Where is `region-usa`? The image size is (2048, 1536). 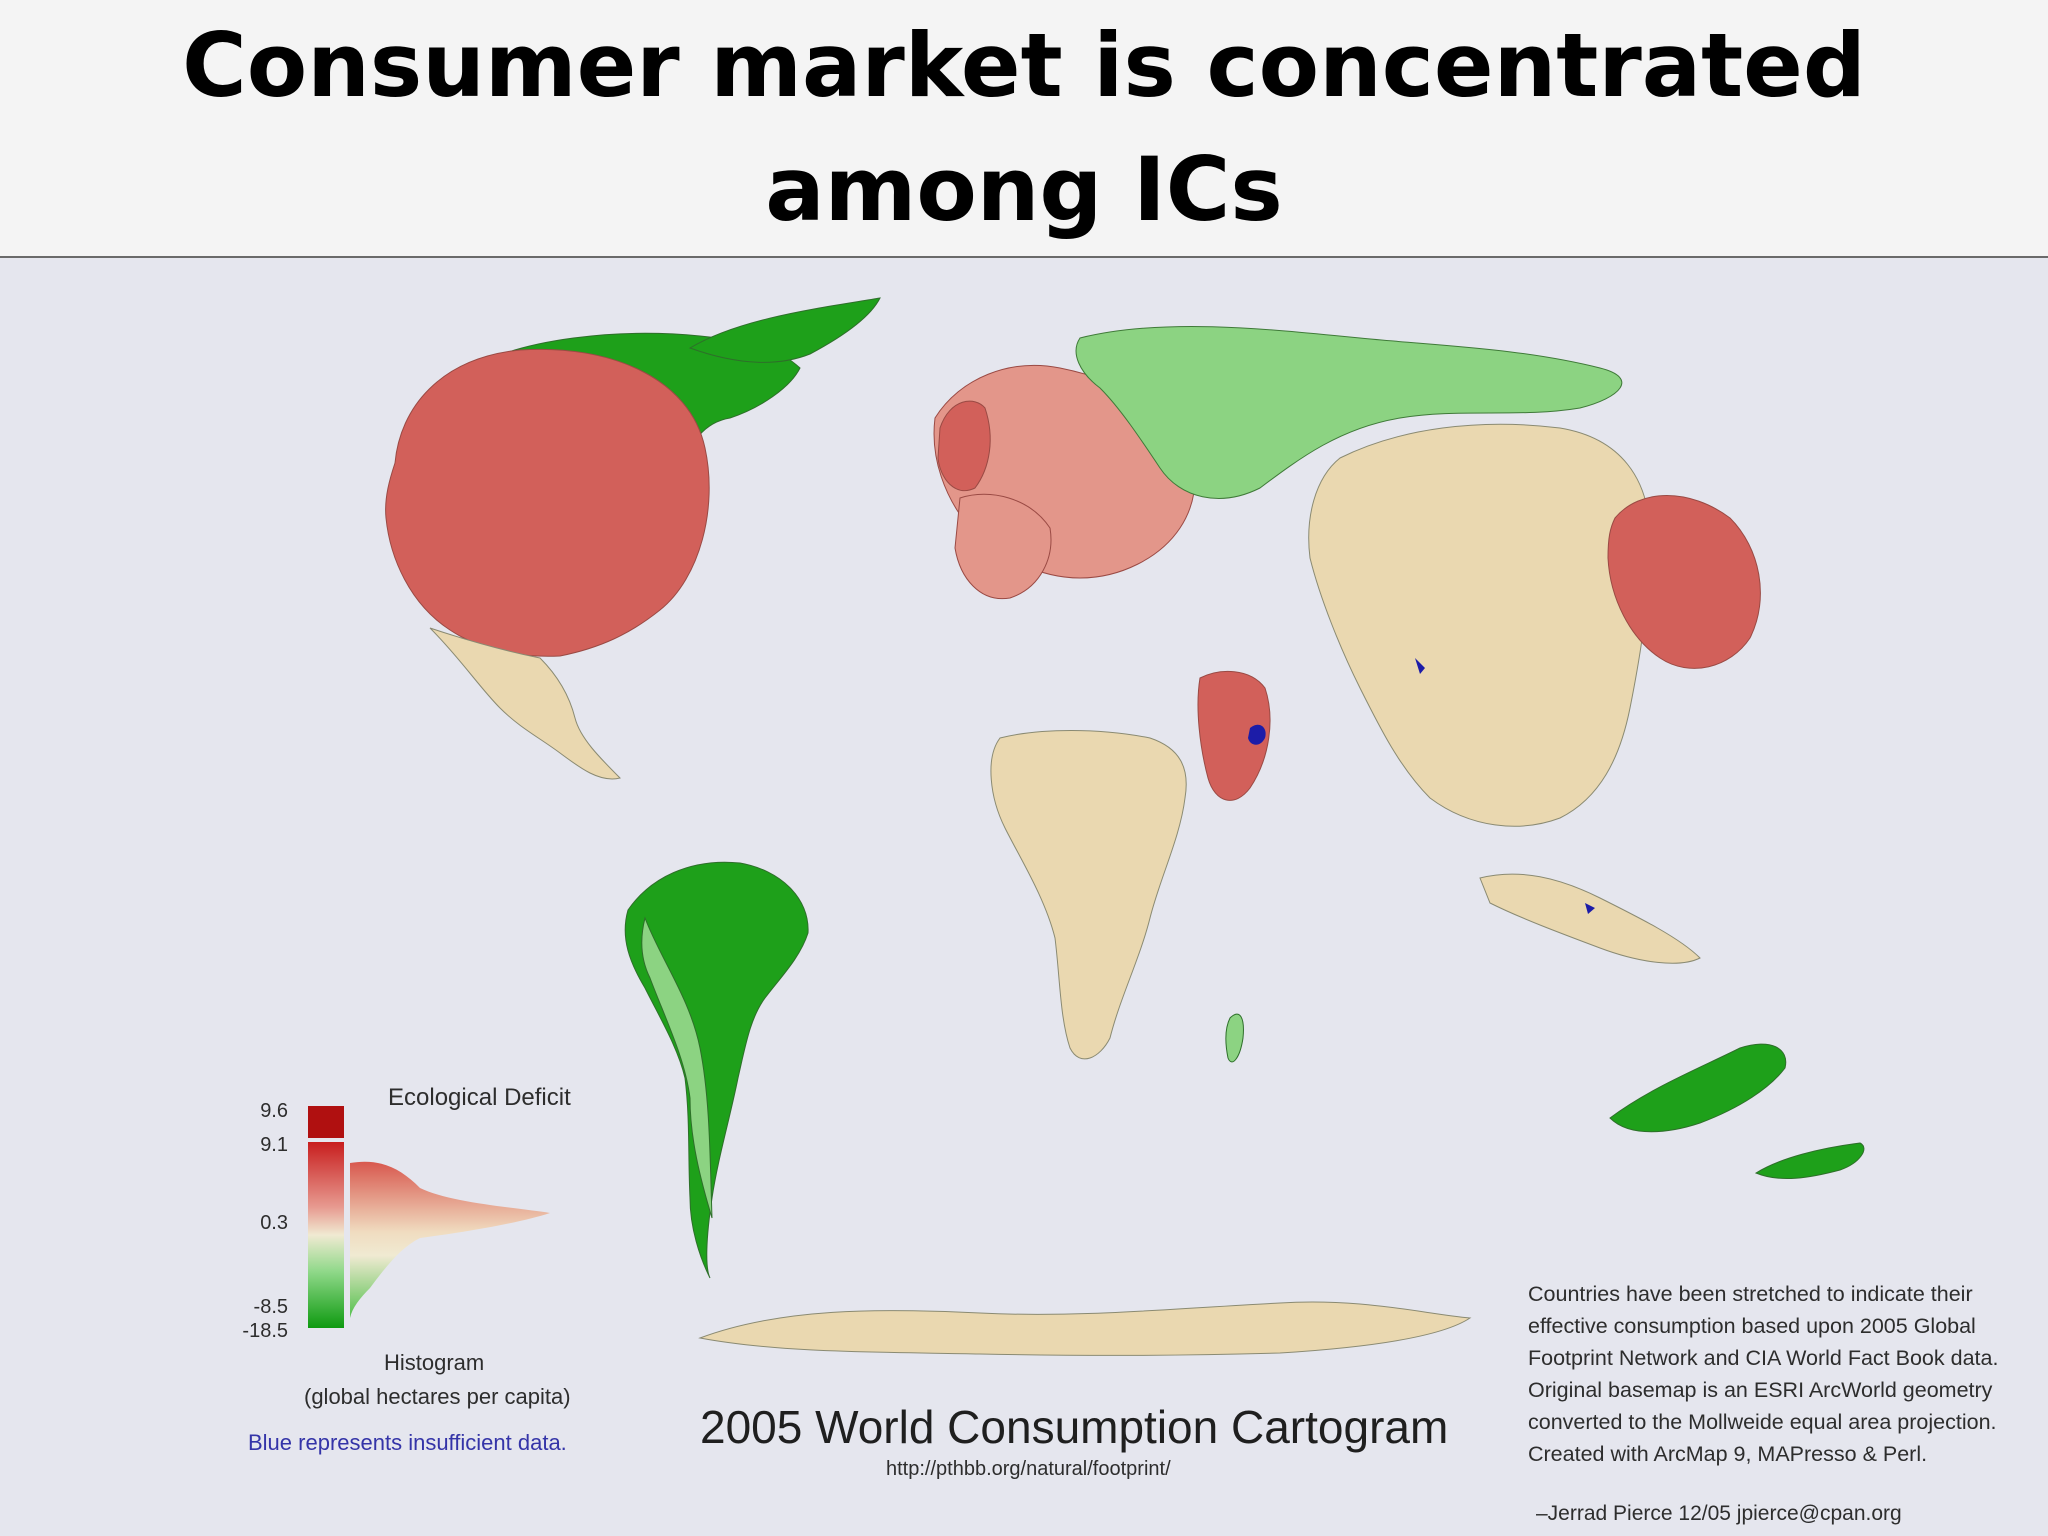 region-usa is located at coordinates (547, 502).